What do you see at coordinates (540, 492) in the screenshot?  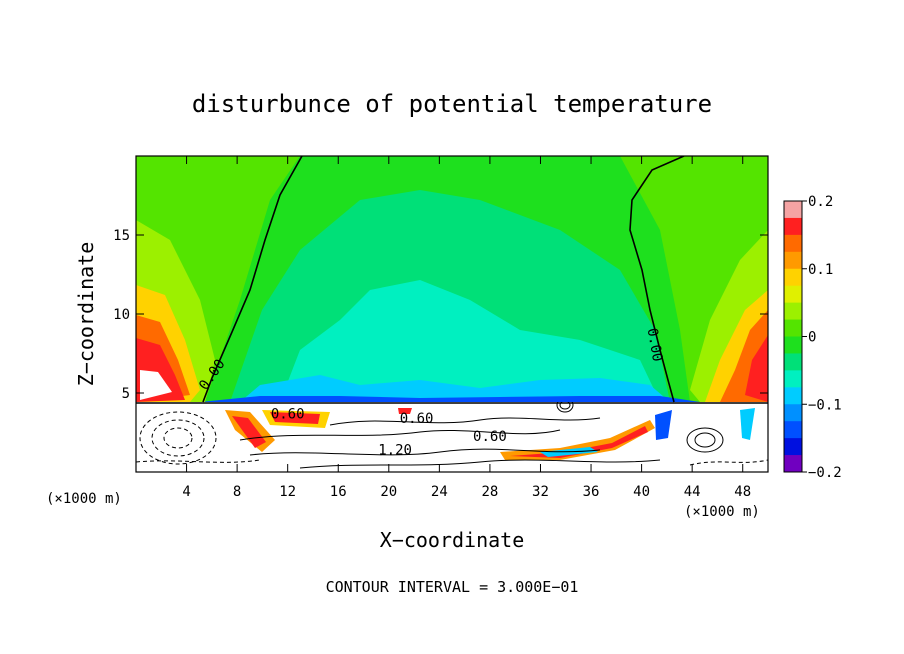 I see `x-tick-label: 32` at bounding box center [540, 492].